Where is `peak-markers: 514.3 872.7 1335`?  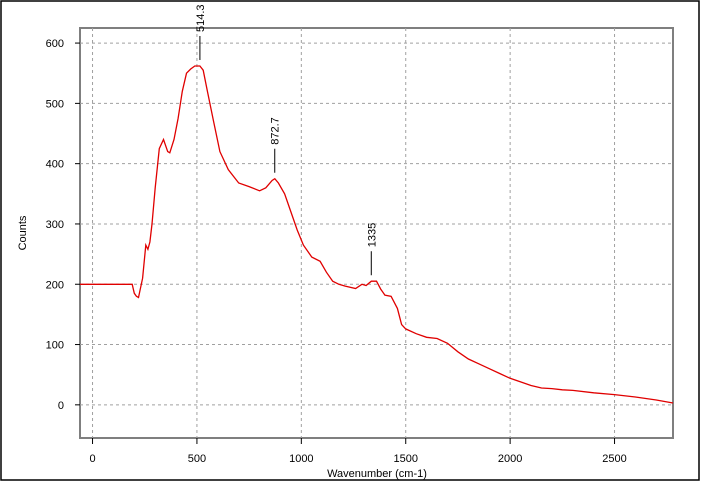
peak-markers: 514.3 872.7 1335 is located at coordinates (286, 140).